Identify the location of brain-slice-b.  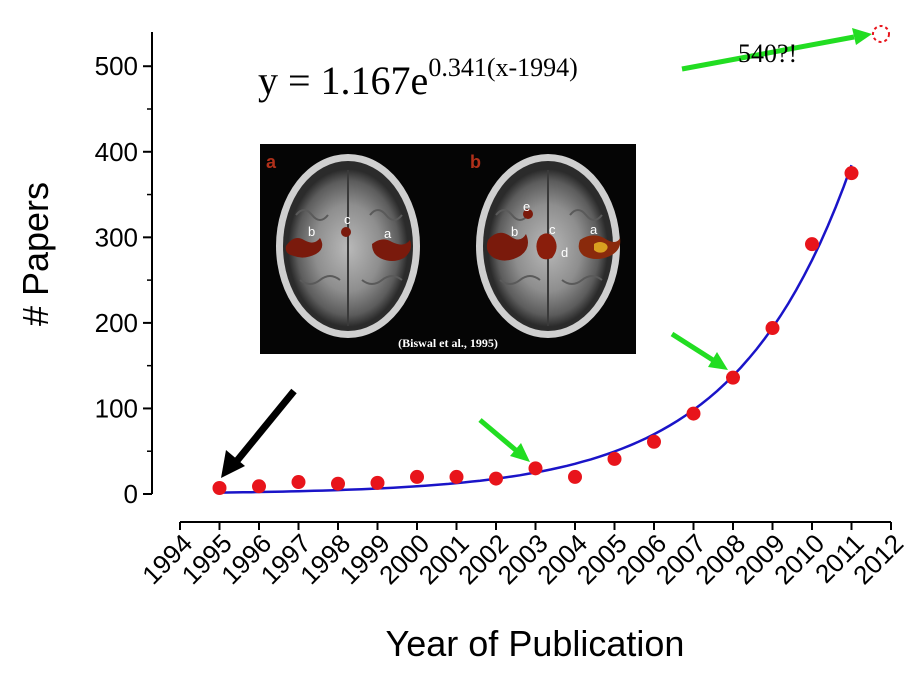
(548, 246).